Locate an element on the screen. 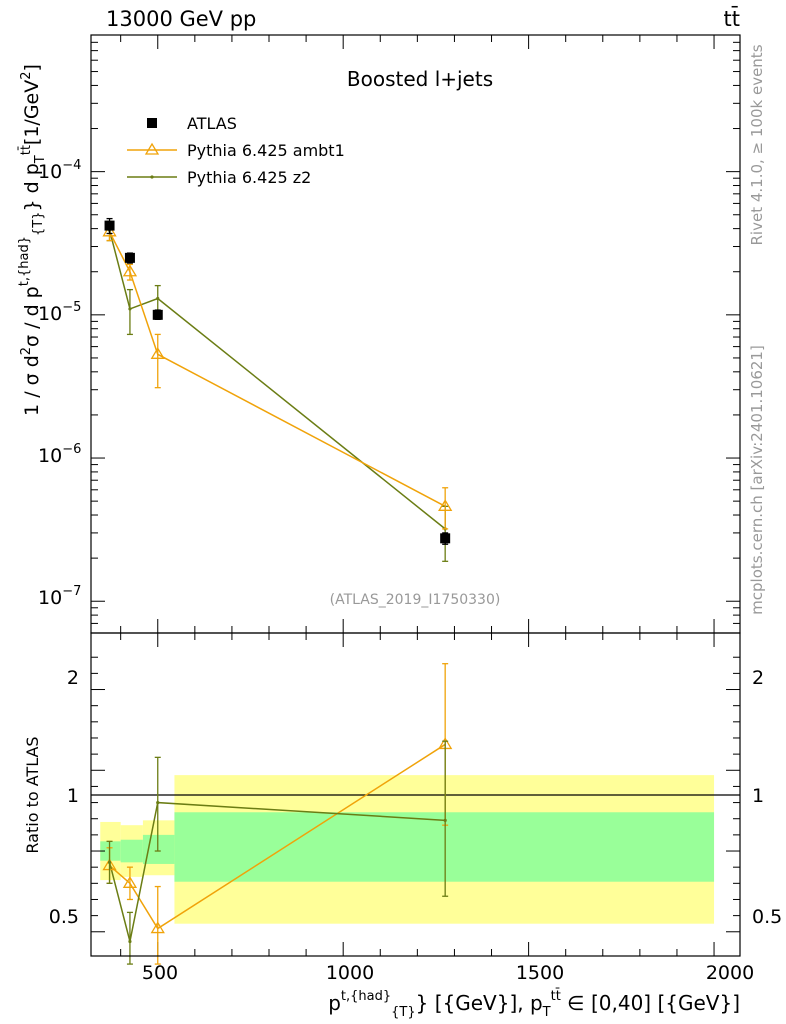  ratio-ytick-right-0.5: 0.5 is located at coordinates (767, 917).